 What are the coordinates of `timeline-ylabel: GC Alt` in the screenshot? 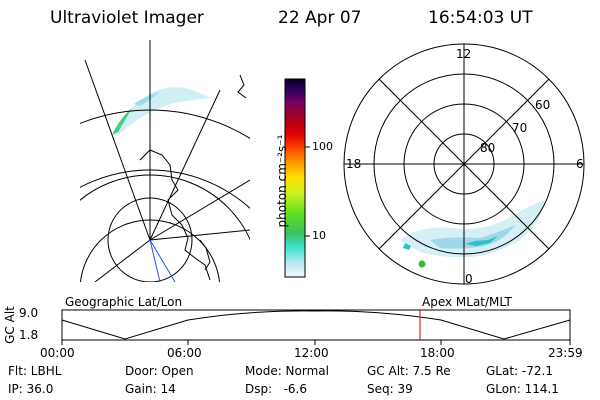 It's located at (10, 325).